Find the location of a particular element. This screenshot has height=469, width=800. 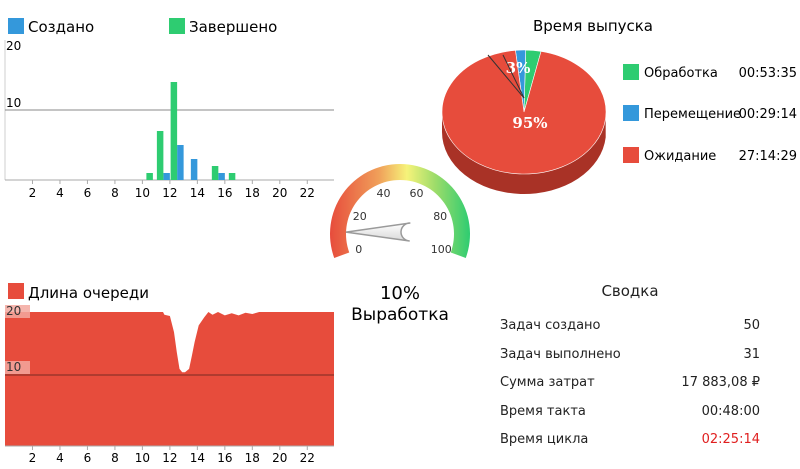

pie-legend-time-0: 00:53:35 is located at coordinates (768, 73).